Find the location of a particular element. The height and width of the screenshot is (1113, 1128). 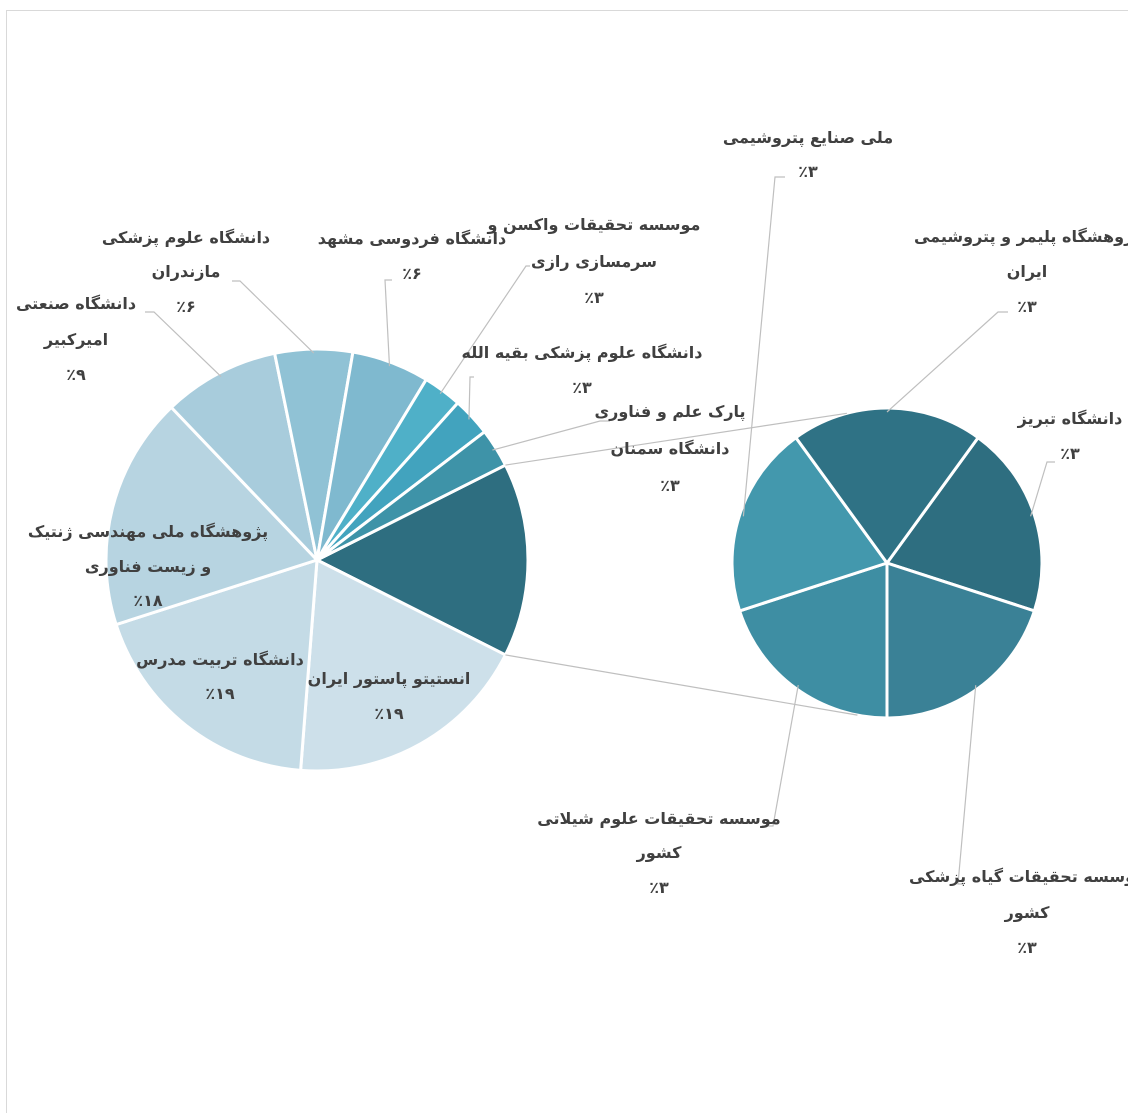

label-fisheries-line2: کشور is located at coordinates (659, 852).